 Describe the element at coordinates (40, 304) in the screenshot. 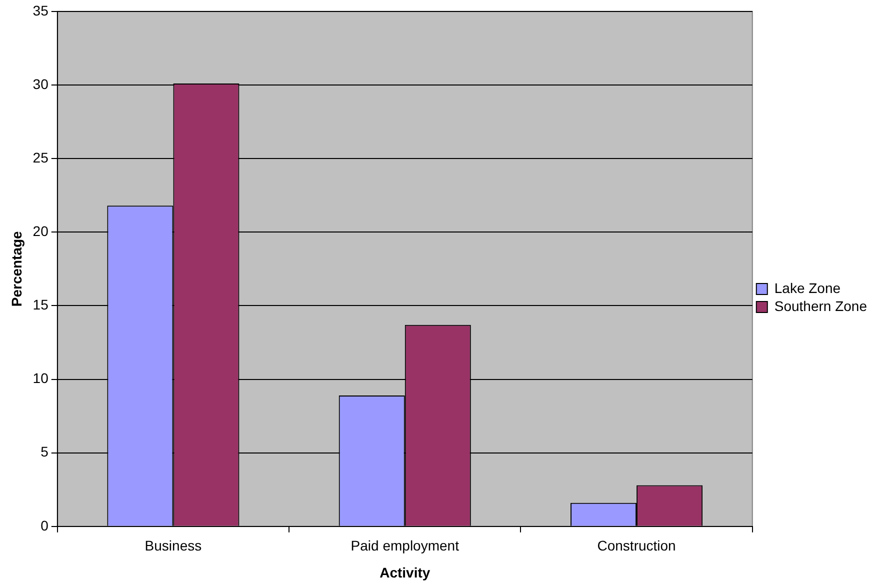

I see `y-tick-label: 15` at that location.